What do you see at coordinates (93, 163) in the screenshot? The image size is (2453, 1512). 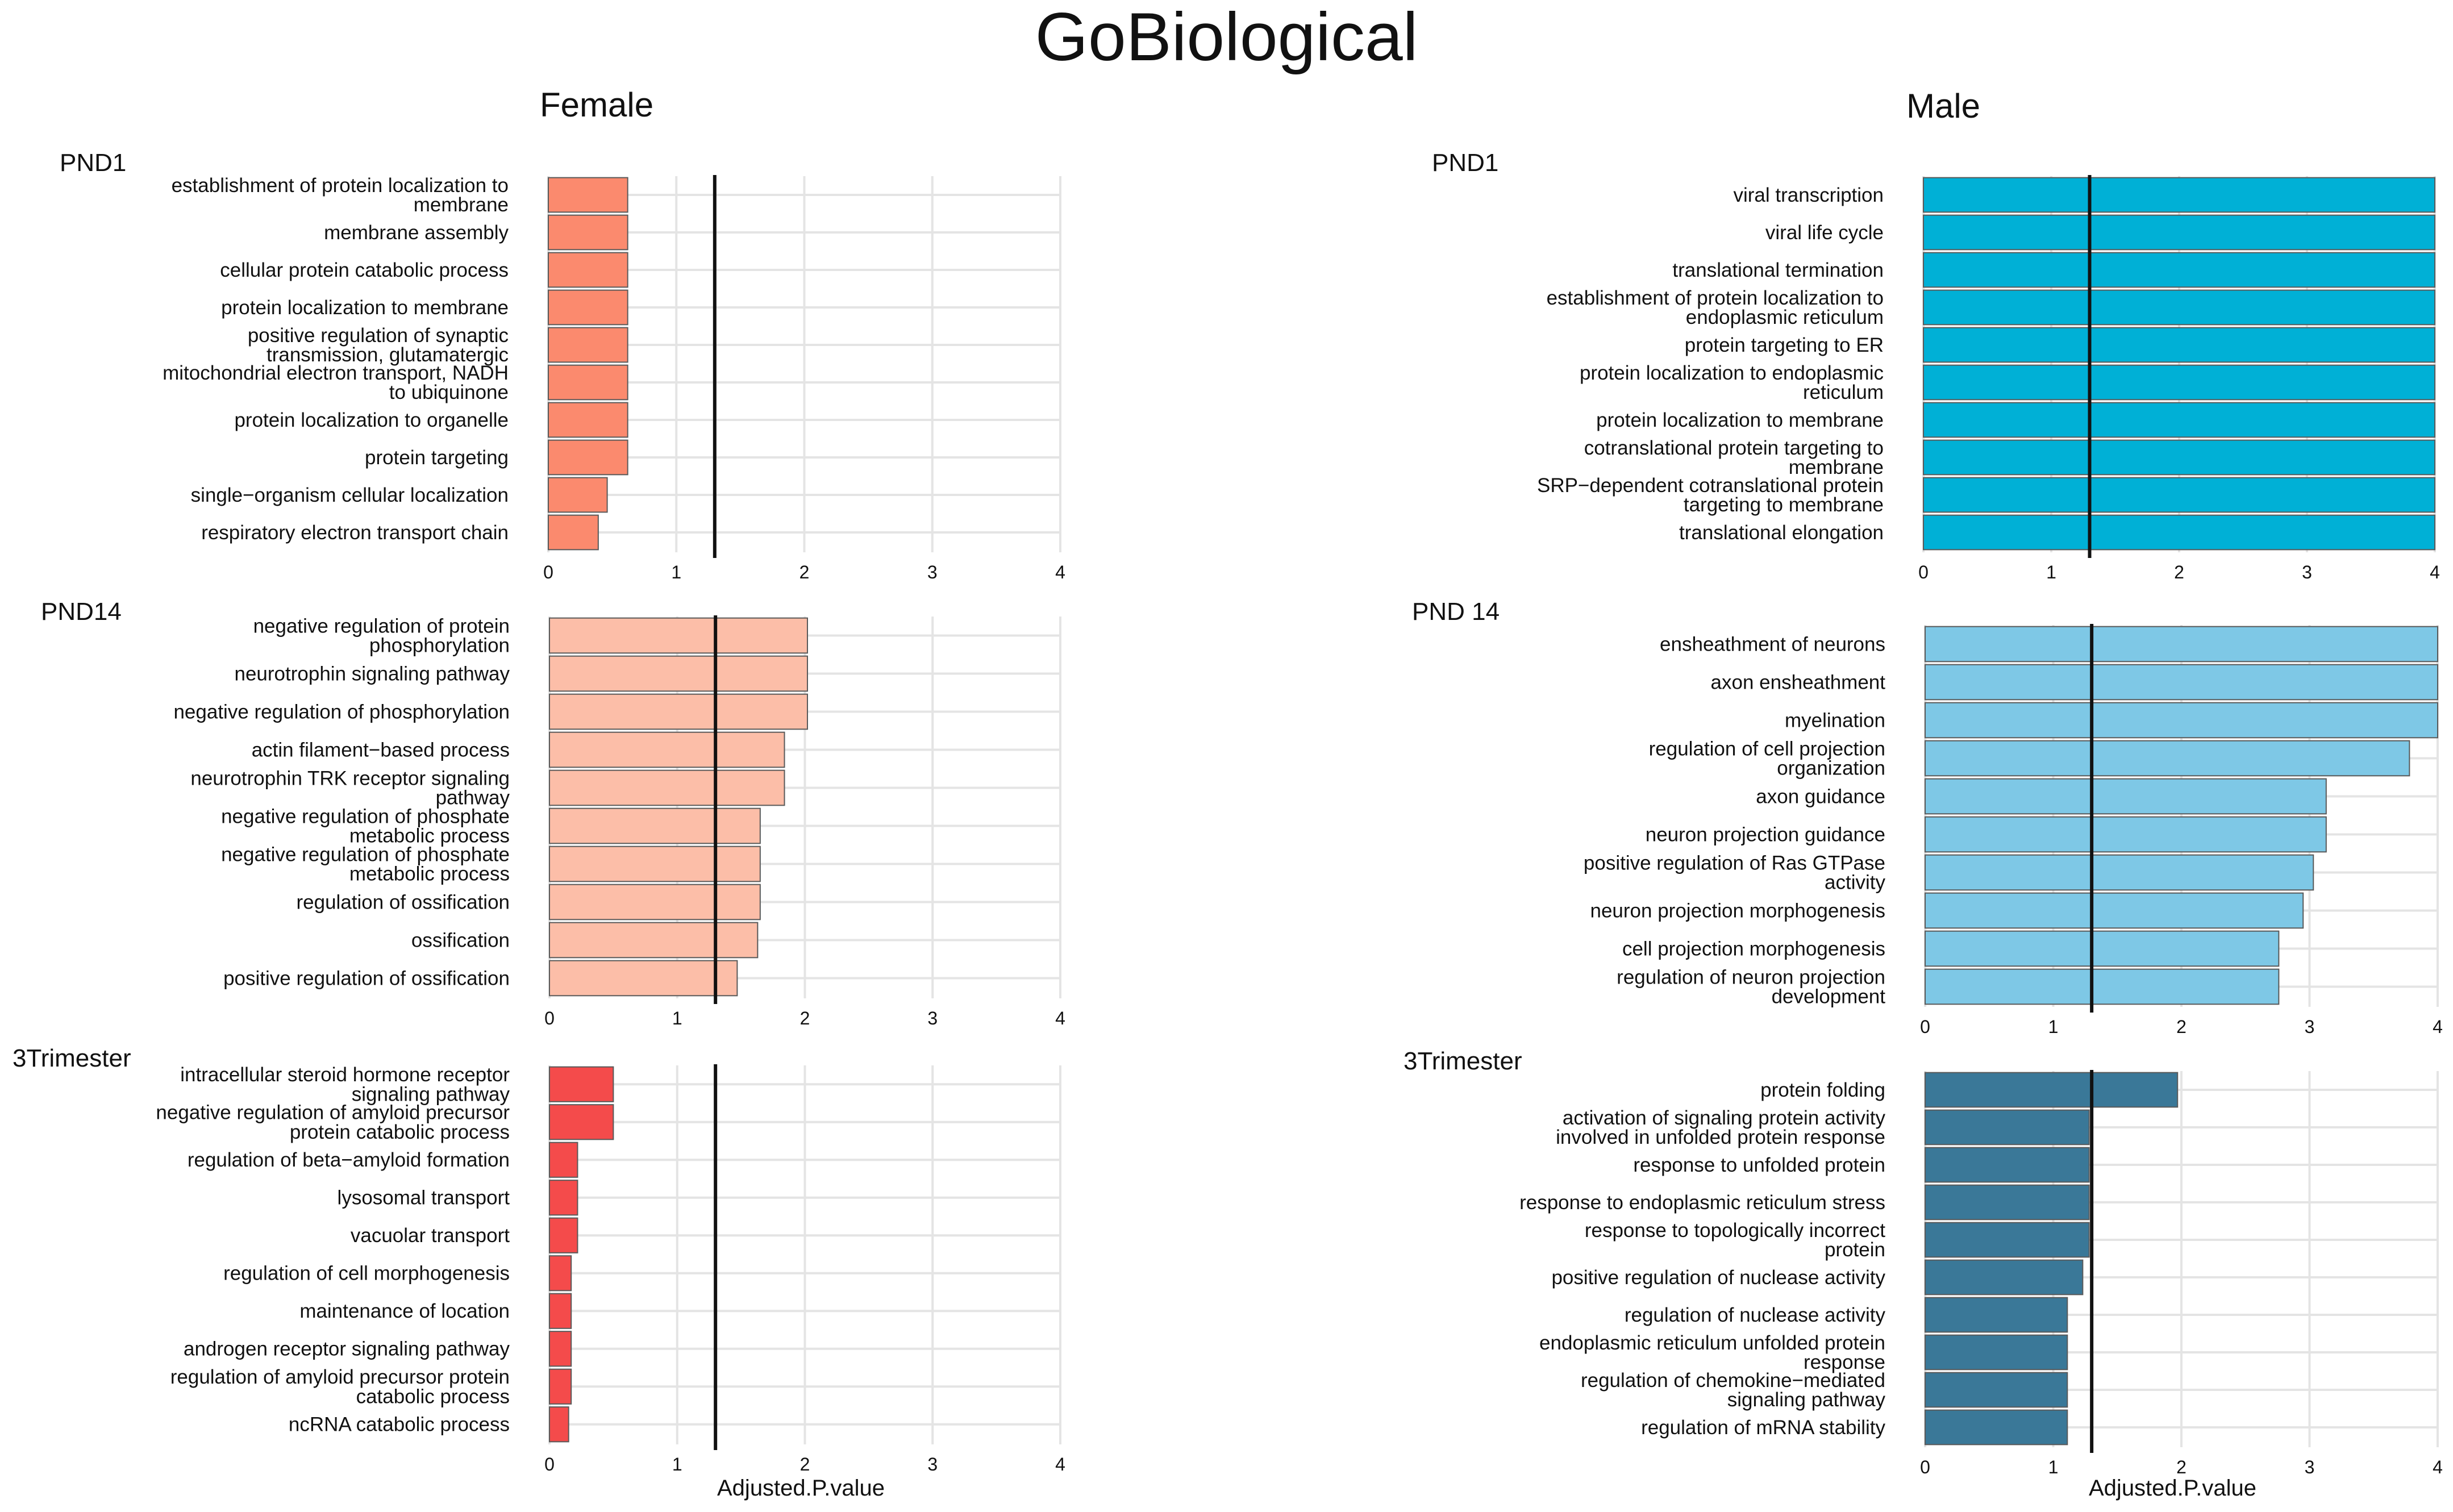 I see `panel-title-female-pnd1: PND1` at bounding box center [93, 163].